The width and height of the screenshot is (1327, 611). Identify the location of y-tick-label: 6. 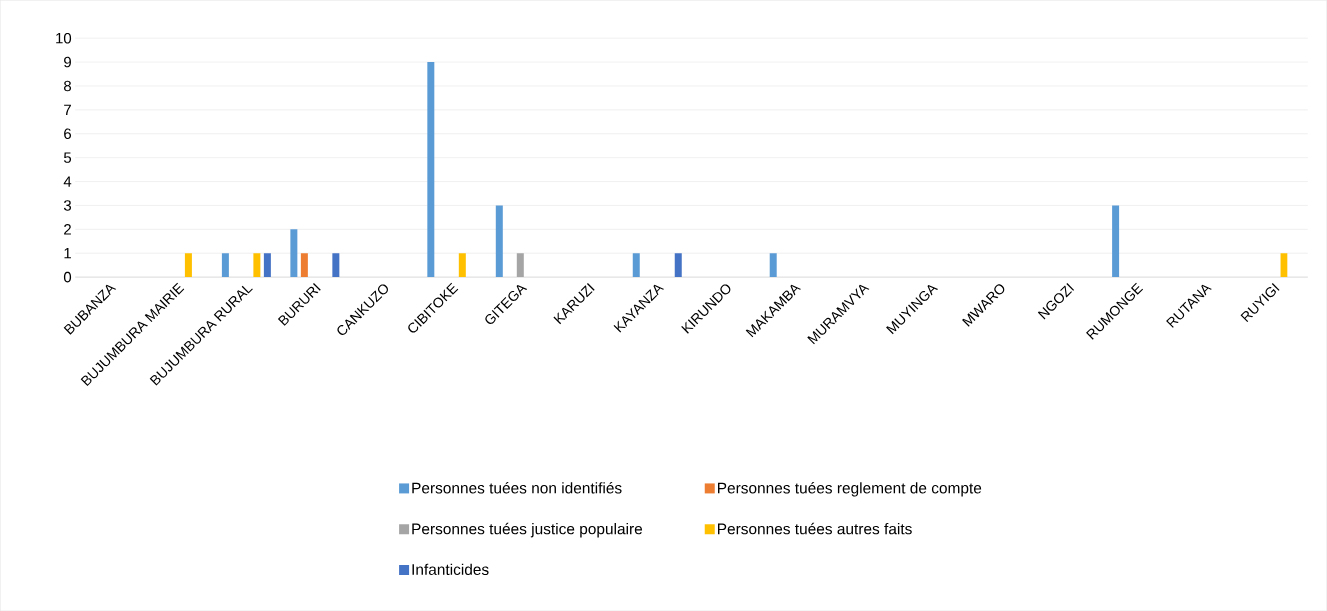
(68, 133).